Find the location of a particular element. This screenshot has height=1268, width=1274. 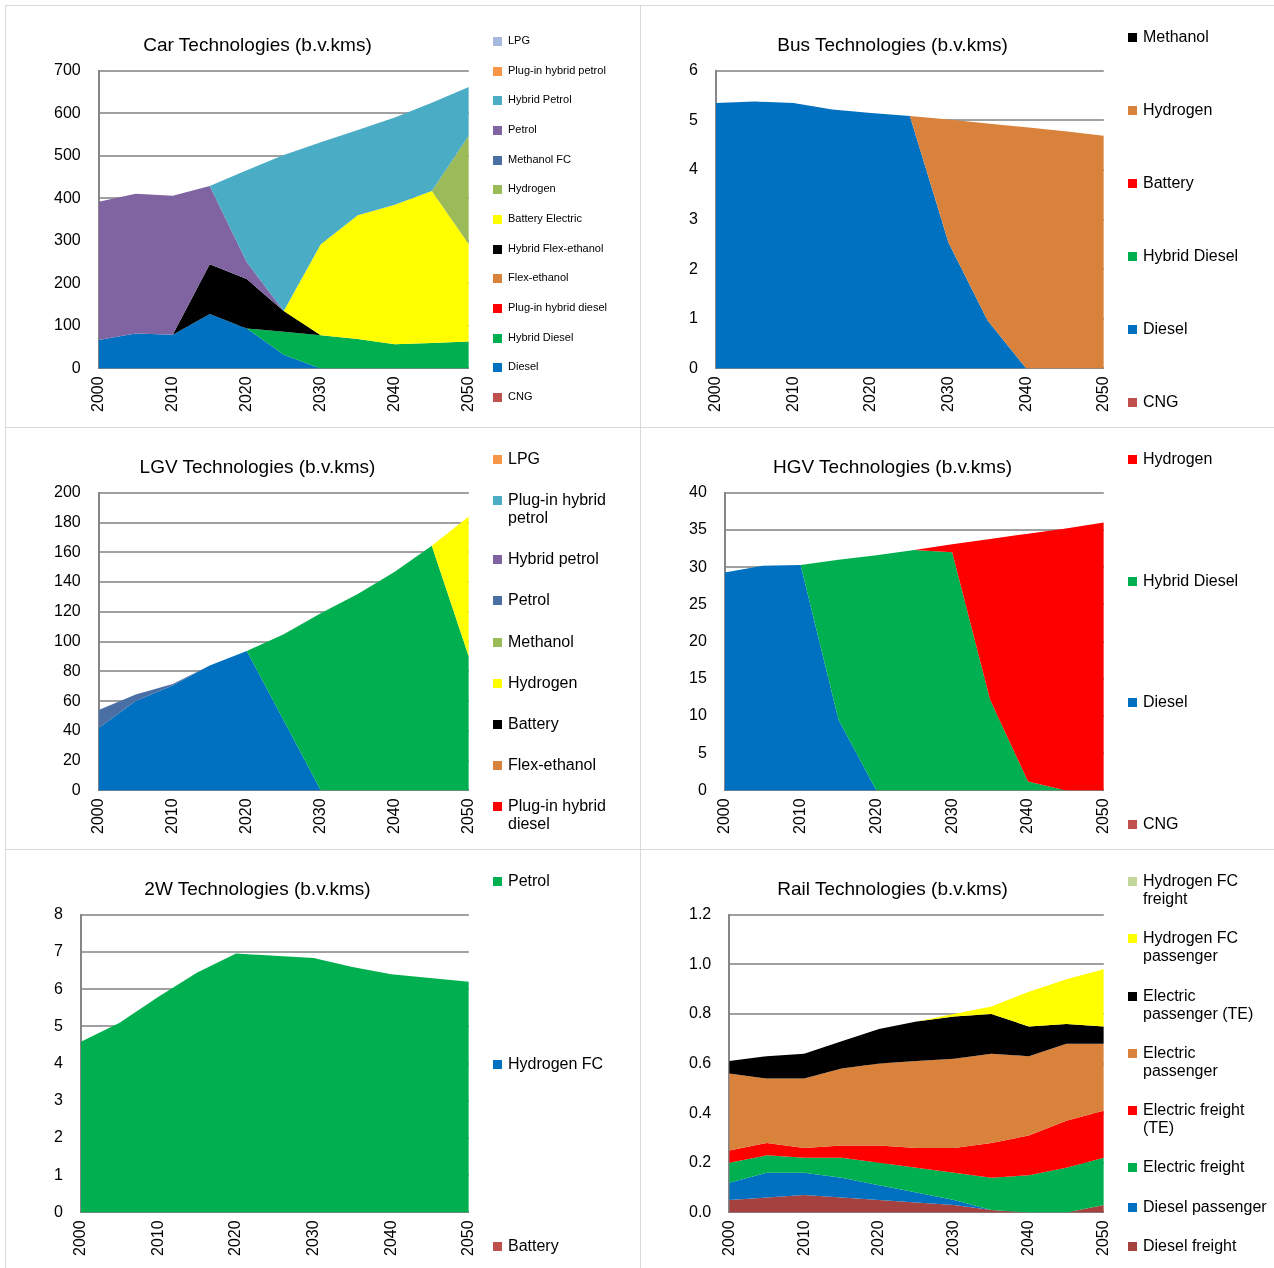

y-tick-label: 180 is located at coordinates (67, 521).